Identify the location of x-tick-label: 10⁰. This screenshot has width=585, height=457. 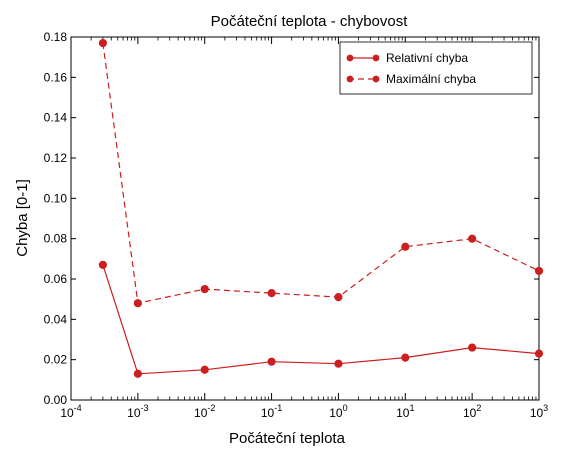
(338, 411).